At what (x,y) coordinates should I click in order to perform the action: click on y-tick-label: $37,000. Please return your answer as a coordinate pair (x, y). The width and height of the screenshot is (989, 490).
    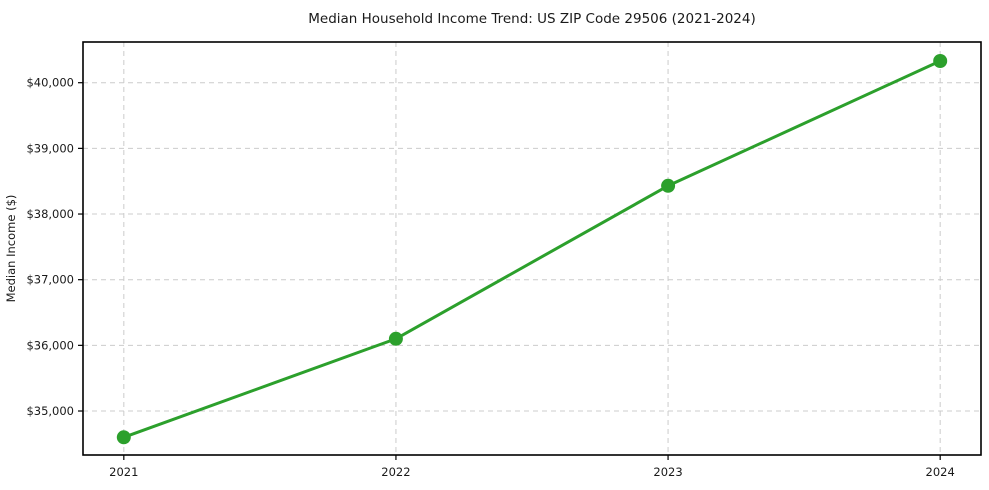
    Looking at the image, I should click on (50, 280).